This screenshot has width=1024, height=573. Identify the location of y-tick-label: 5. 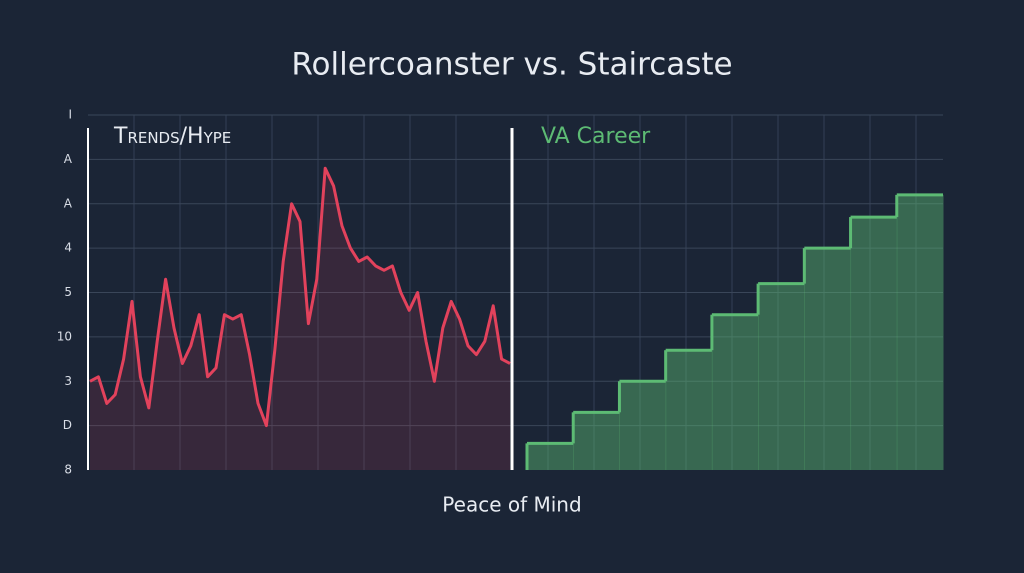
(68, 292).